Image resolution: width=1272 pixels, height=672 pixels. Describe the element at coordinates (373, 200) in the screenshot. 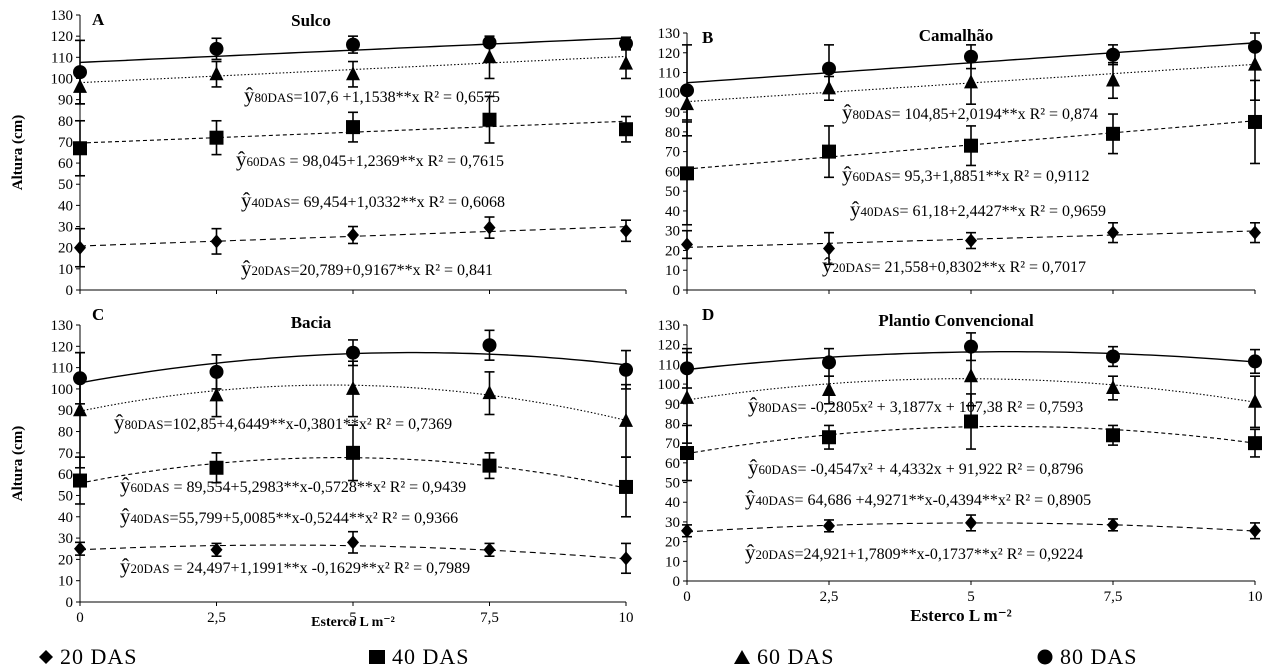

I see `regression-equation: ŷ40DAS= 69,454+1,0332**x R² = 0,6068` at that location.